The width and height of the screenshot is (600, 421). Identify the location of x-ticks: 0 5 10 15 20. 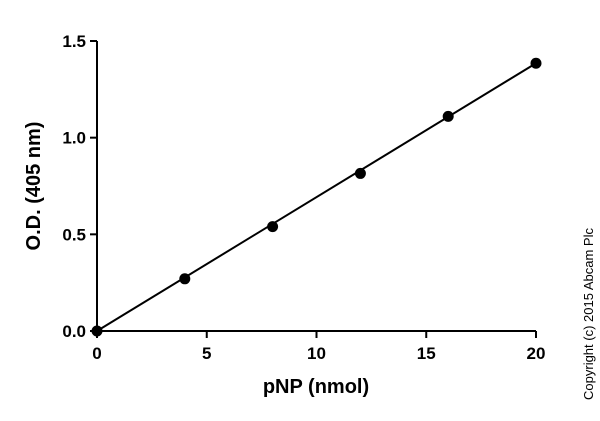
(318, 347).